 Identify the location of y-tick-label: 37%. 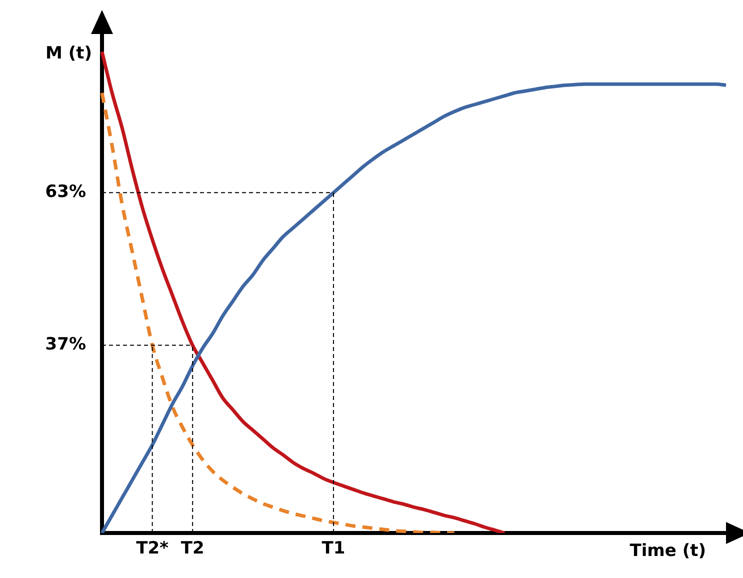
(65, 344).